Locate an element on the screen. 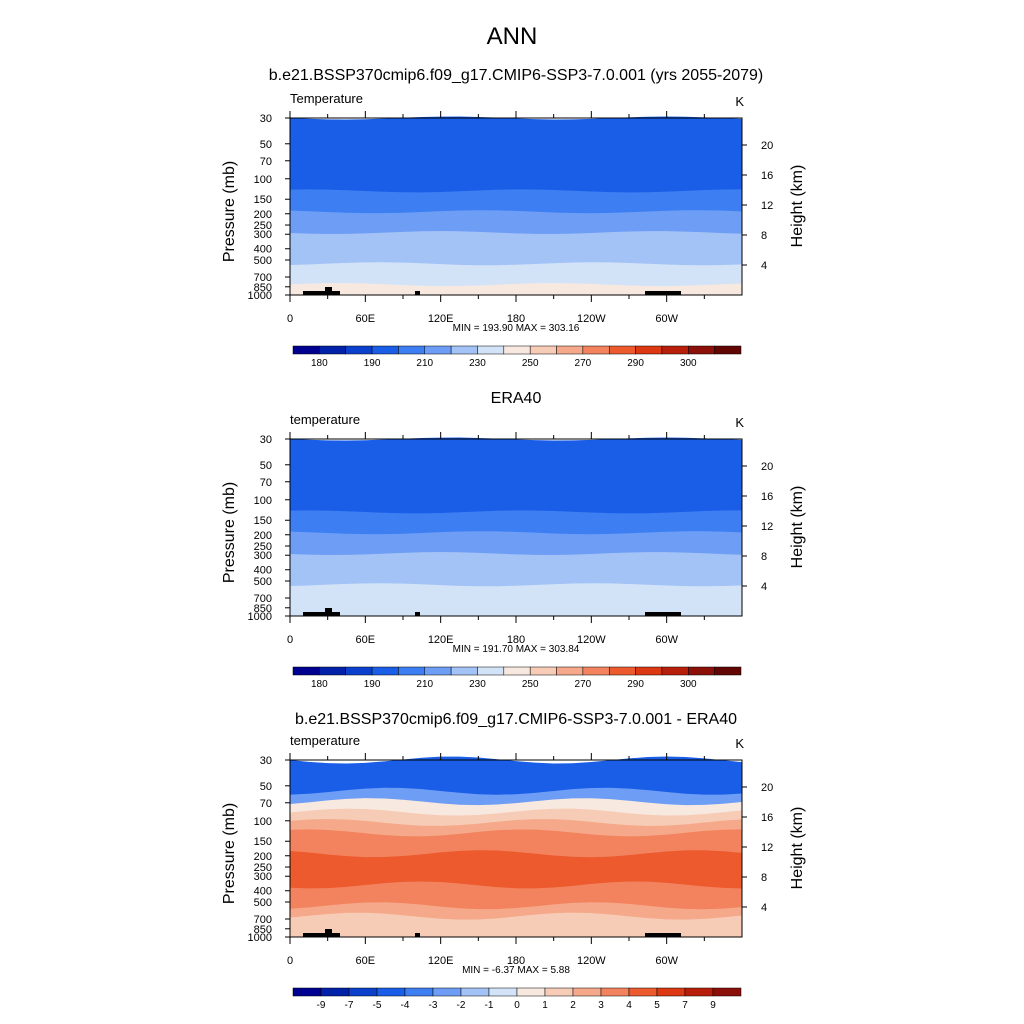  contour-band is located at coordinates (516, 930).